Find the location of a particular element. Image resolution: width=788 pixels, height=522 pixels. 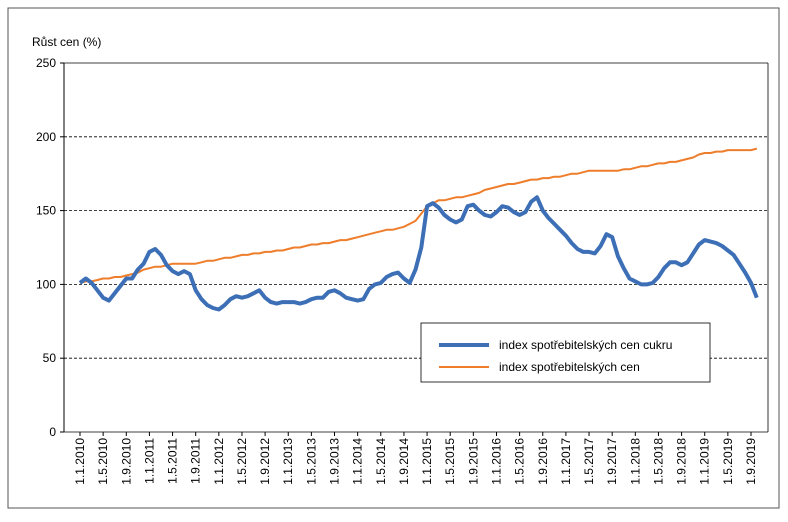

x-tick-label: 1.9.2013 is located at coordinates (335, 461).